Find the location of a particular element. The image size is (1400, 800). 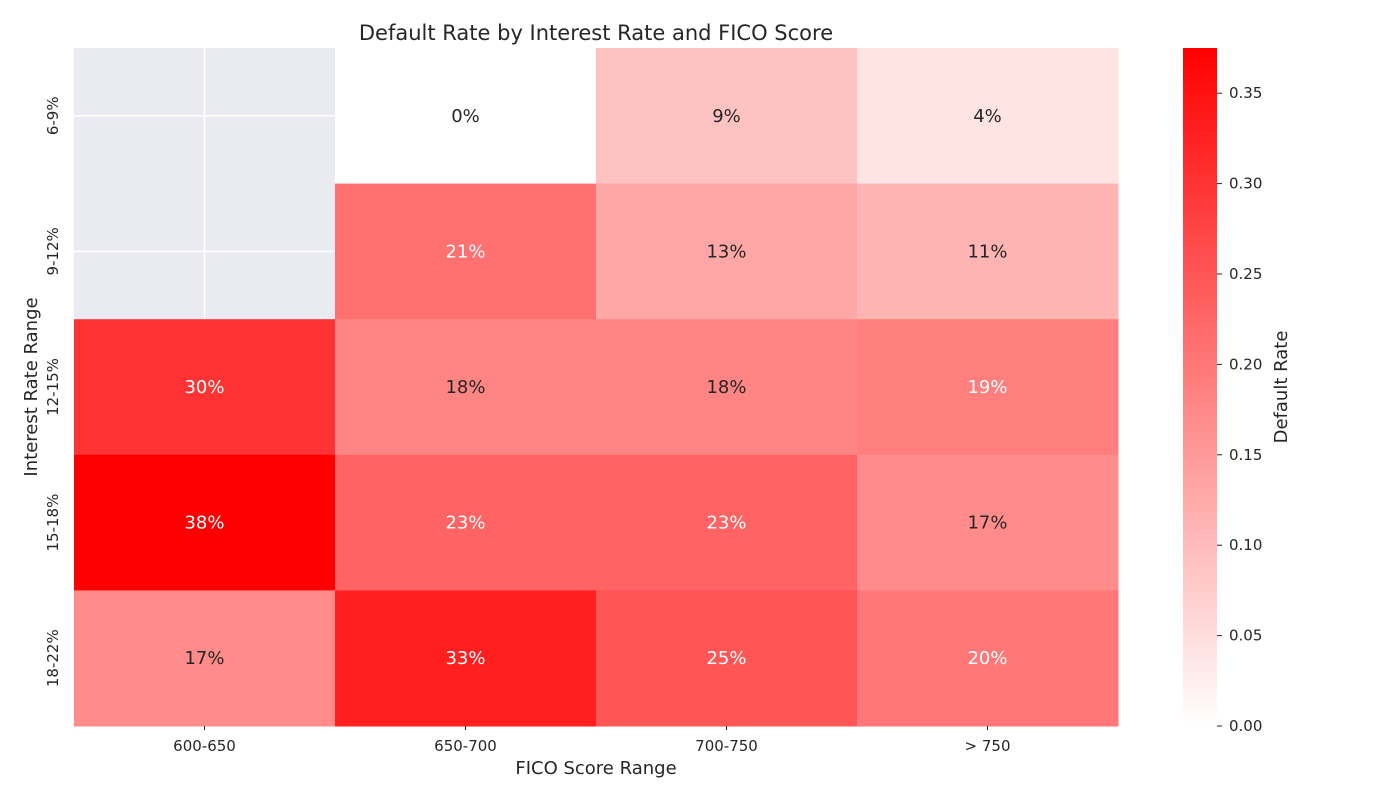

colorbar-tick-label: 0.30 is located at coordinates (1245, 184).